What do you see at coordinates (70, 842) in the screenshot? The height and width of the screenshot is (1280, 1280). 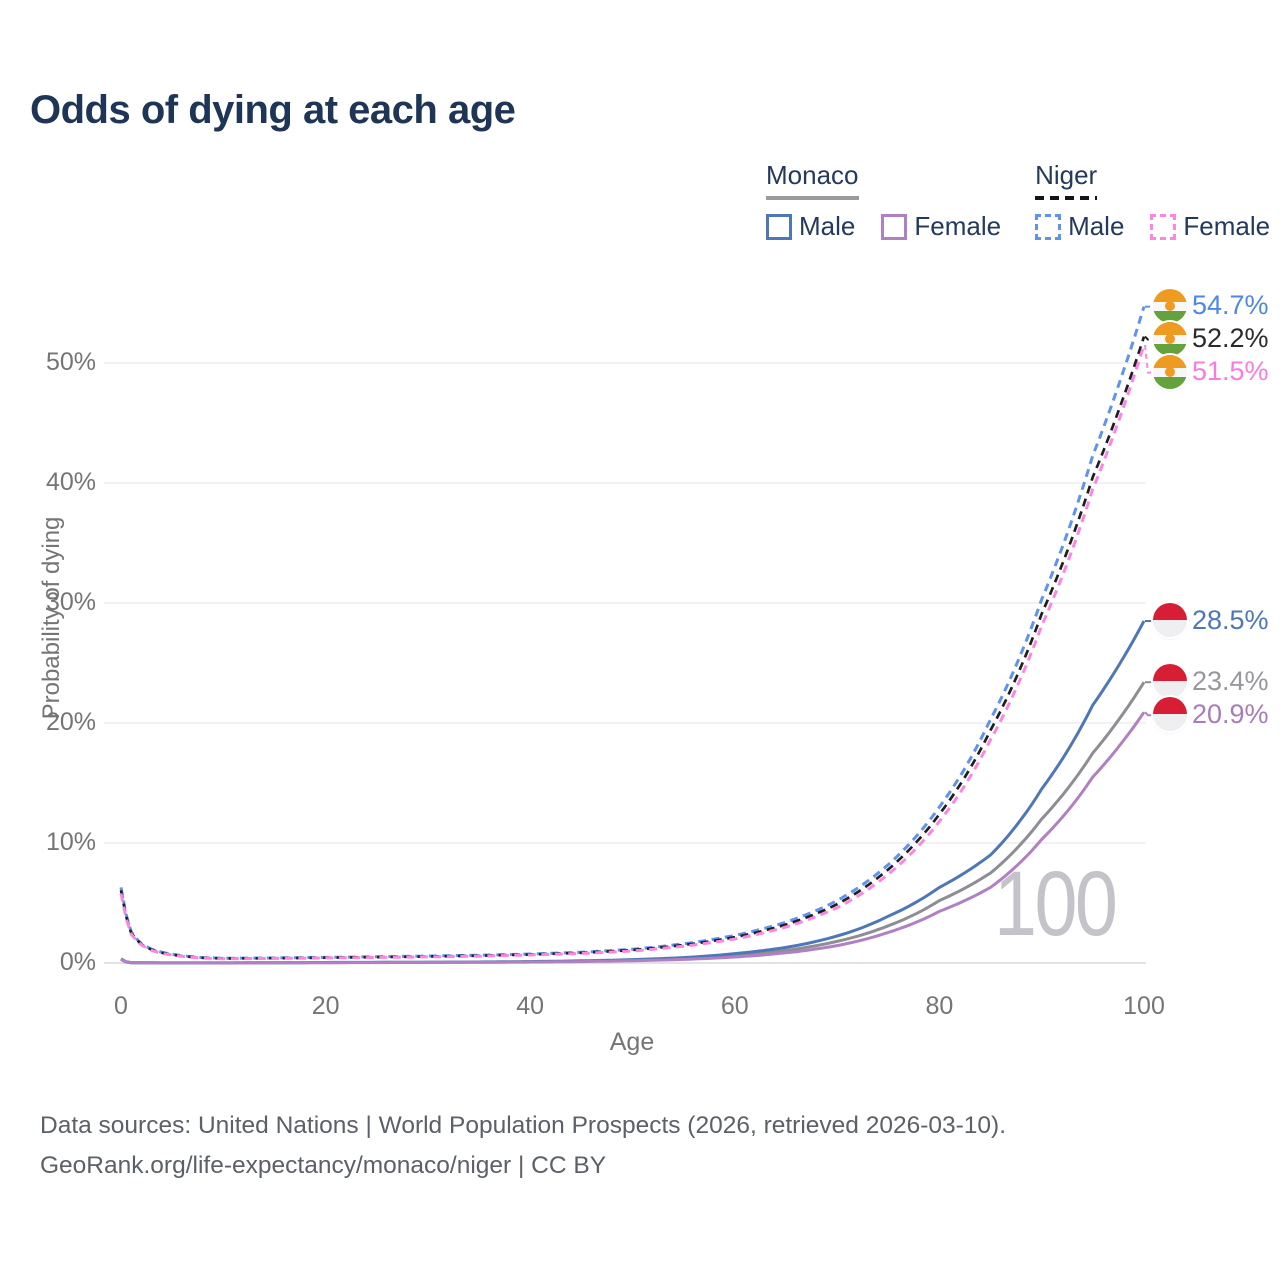 I see `y-tick-label: 10%` at bounding box center [70, 842].